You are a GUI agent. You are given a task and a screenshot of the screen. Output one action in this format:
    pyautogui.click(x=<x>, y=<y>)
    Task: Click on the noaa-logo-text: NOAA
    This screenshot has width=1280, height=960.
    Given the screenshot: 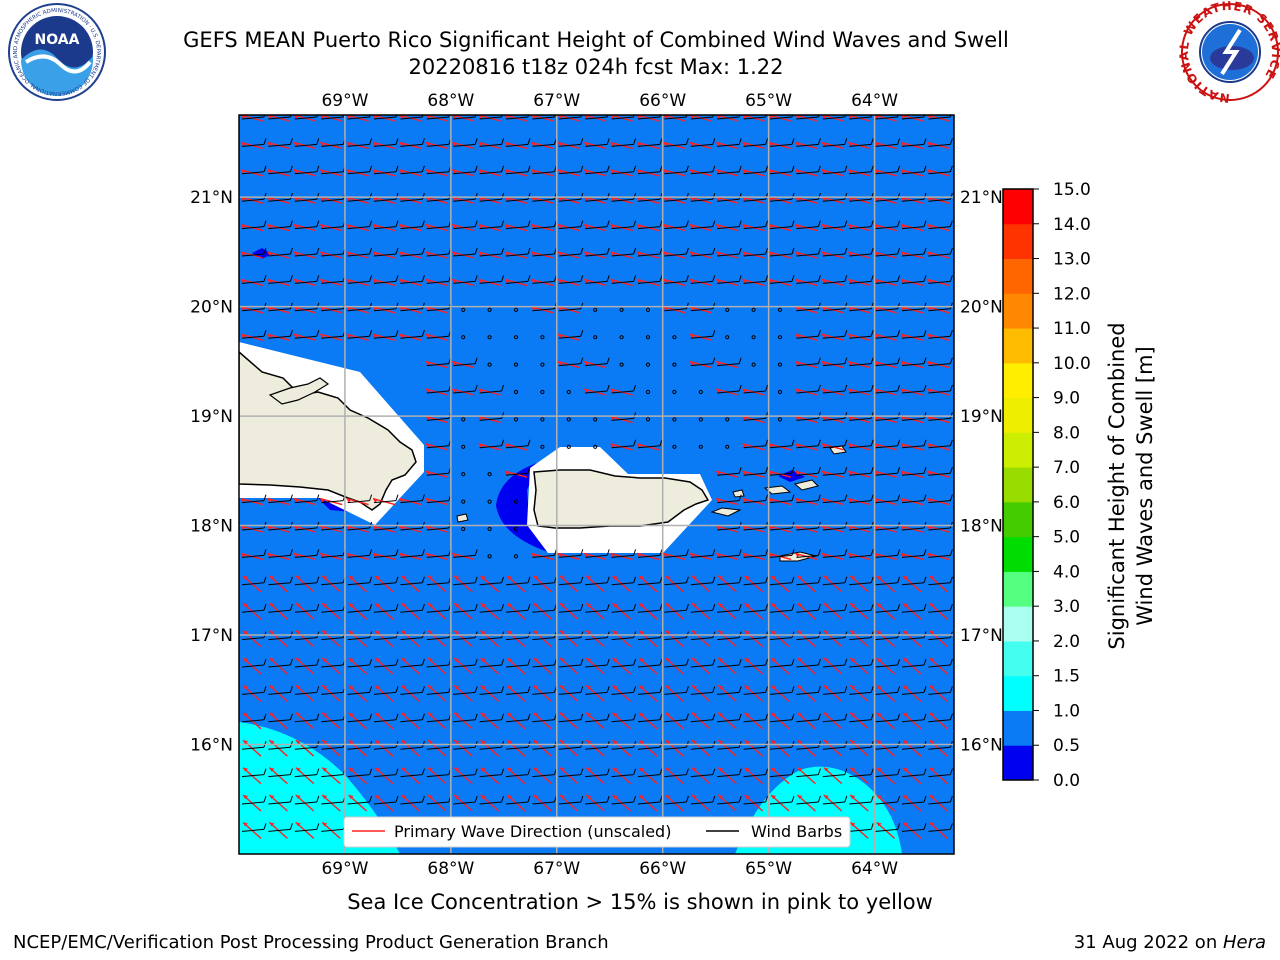 What is the action you would take?
    pyautogui.click(x=57, y=40)
    